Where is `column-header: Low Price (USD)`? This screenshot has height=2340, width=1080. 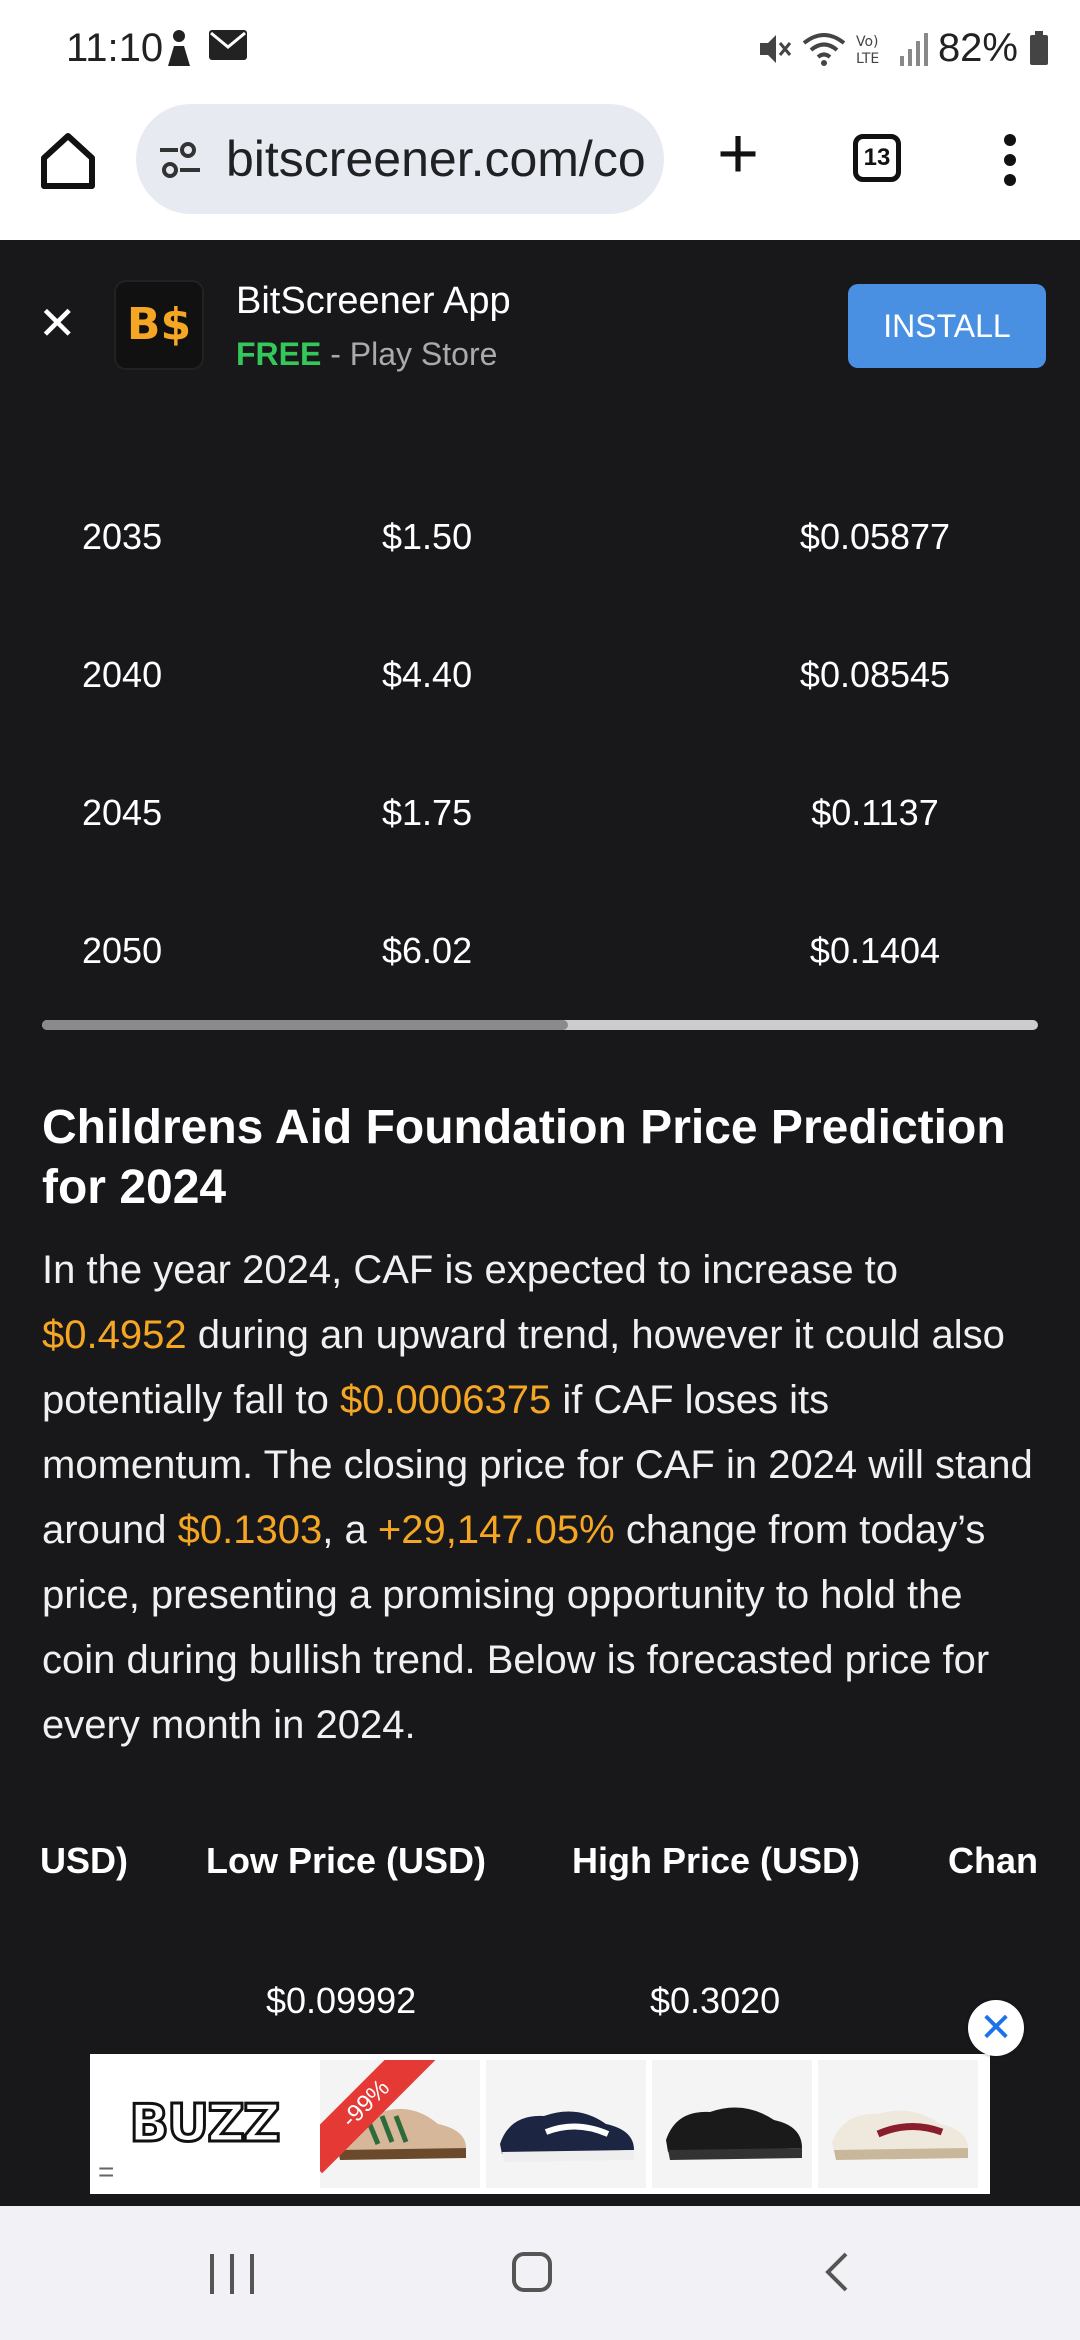 column-header: Low Price (USD) is located at coordinates (346, 1860).